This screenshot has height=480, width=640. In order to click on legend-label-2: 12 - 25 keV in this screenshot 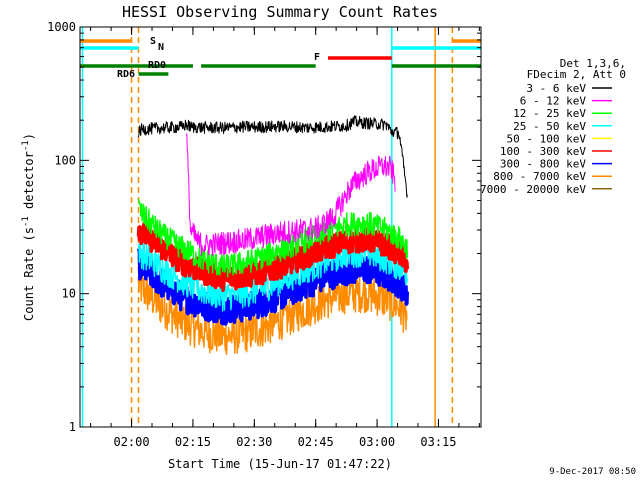, I will do `click(549, 113)`.